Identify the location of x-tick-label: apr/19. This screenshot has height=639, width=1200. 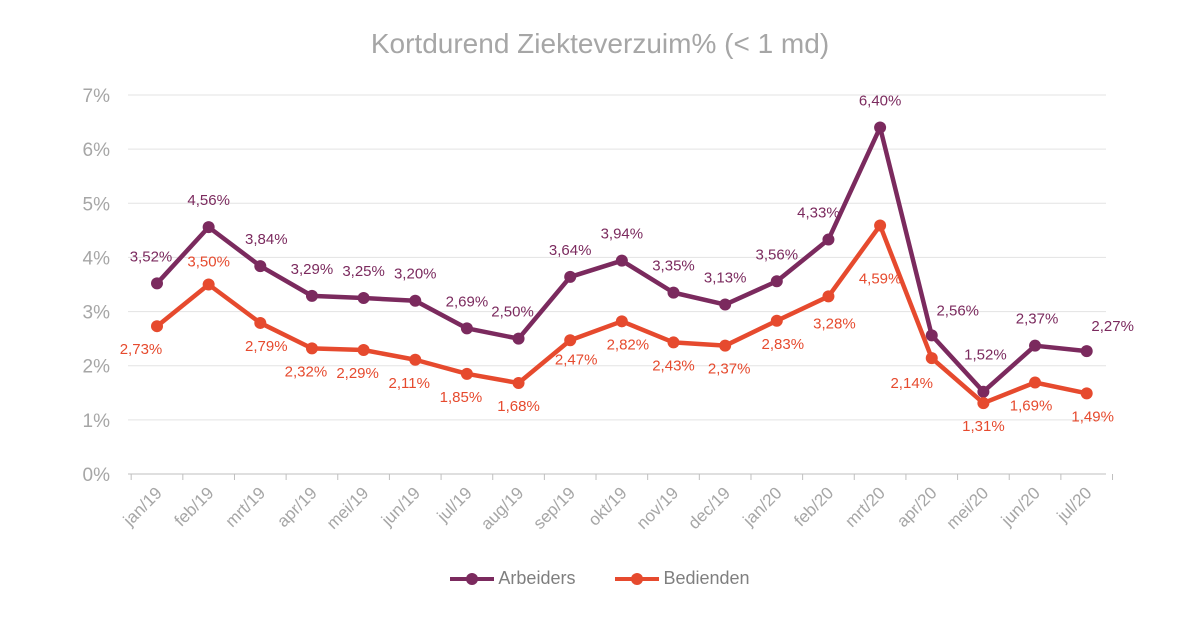
(297, 507).